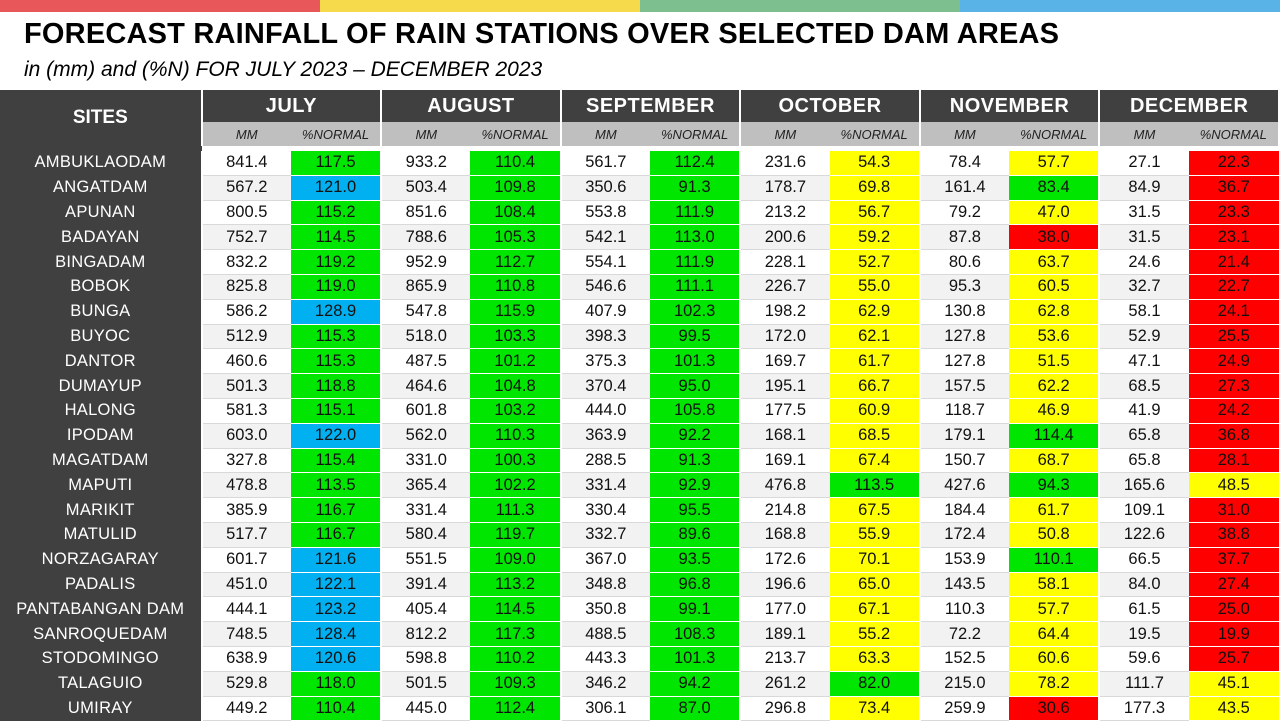 This screenshot has width=1280, height=721. What do you see at coordinates (336, 634) in the screenshot?
I see `pct-normal-cell-blue: 128.4` at bounding box center [336, 634].